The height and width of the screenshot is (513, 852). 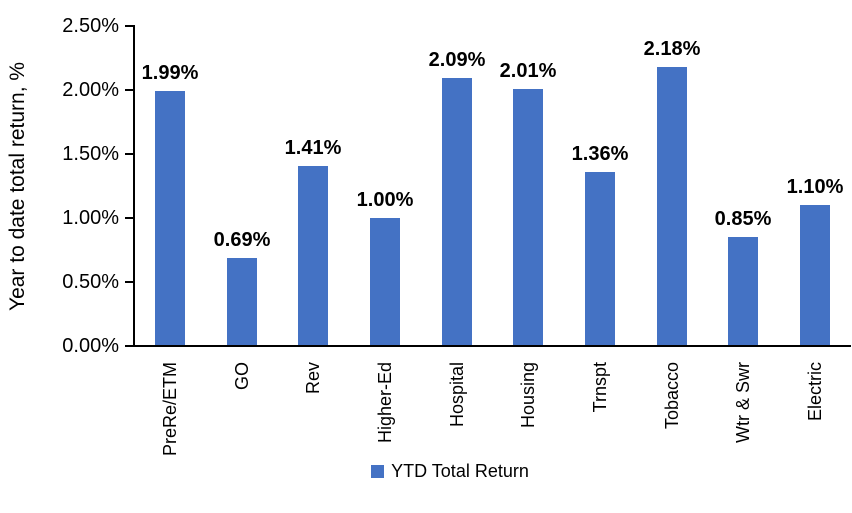 I want to click on bar-prere-etm, so click(x=170, y=218).